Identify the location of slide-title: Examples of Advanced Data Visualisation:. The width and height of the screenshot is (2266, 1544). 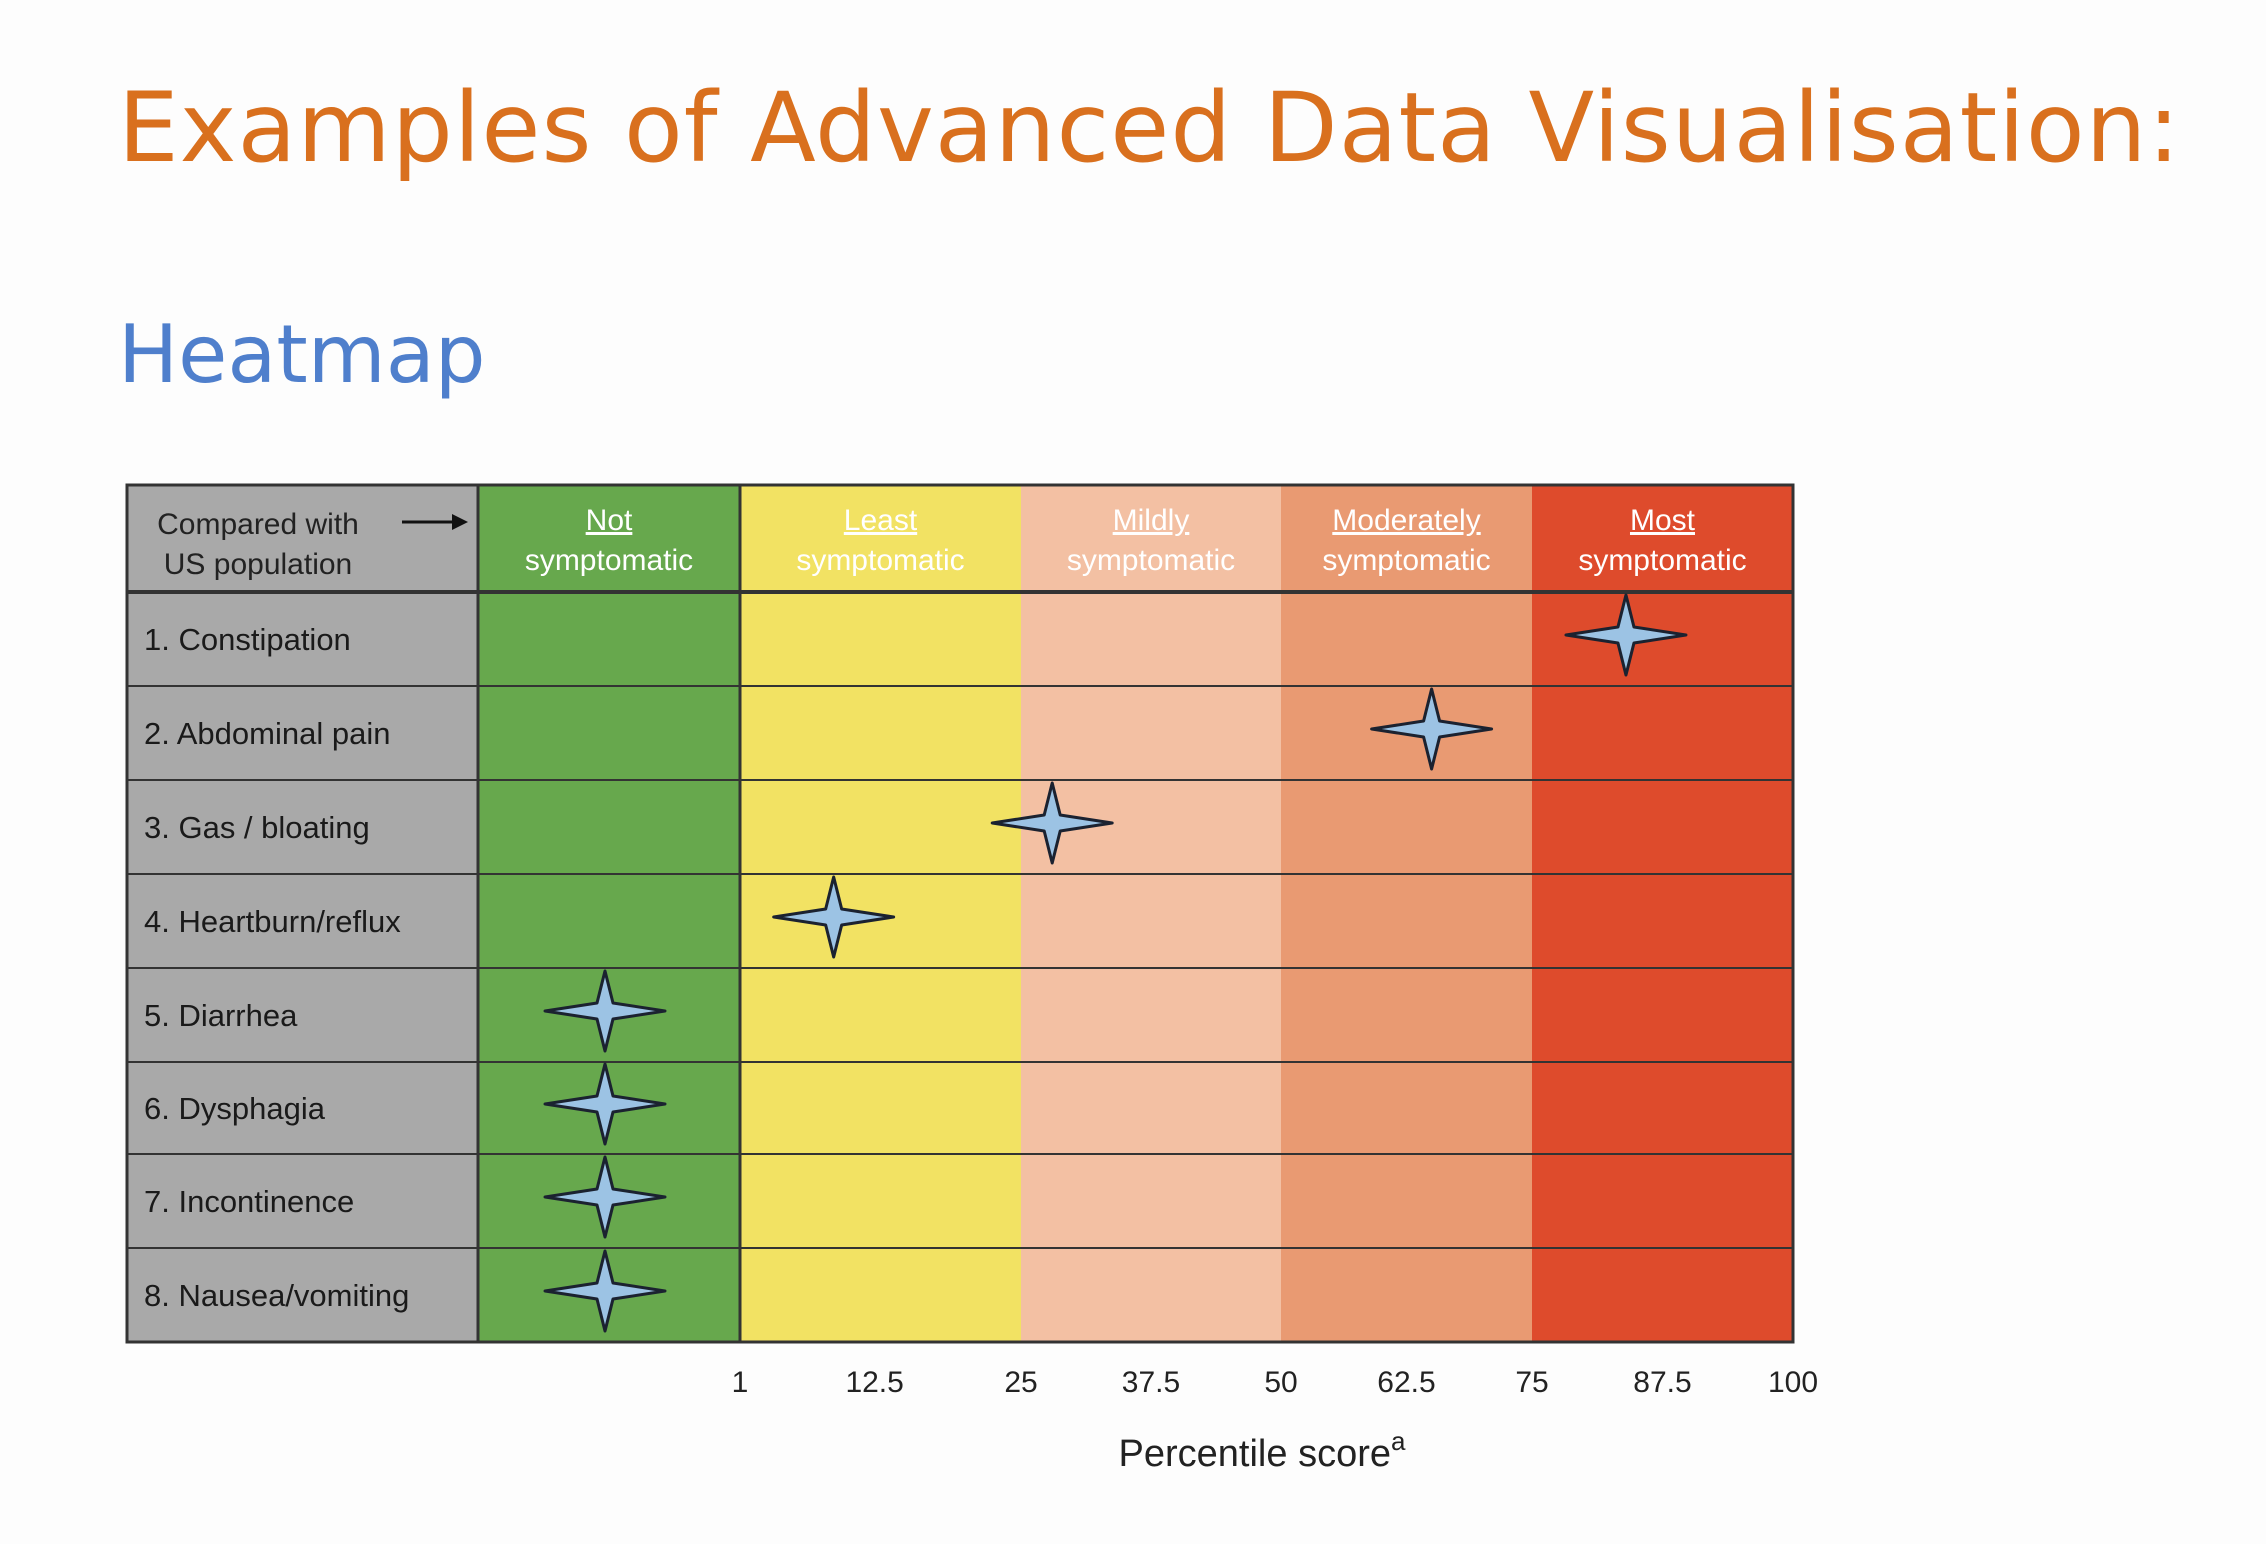
(1149, 128).